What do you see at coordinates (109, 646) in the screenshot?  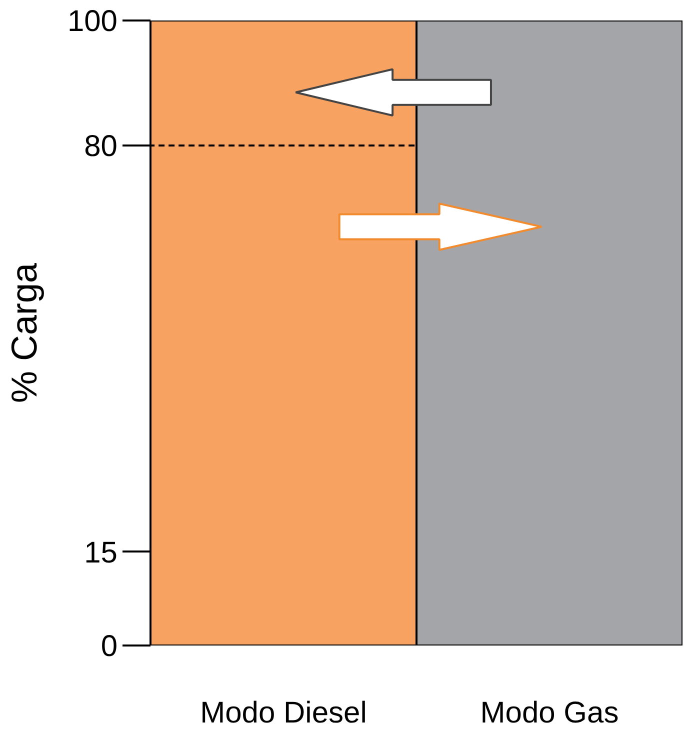 I see `y-tick-label: 0` at bounding box center [109, 646].